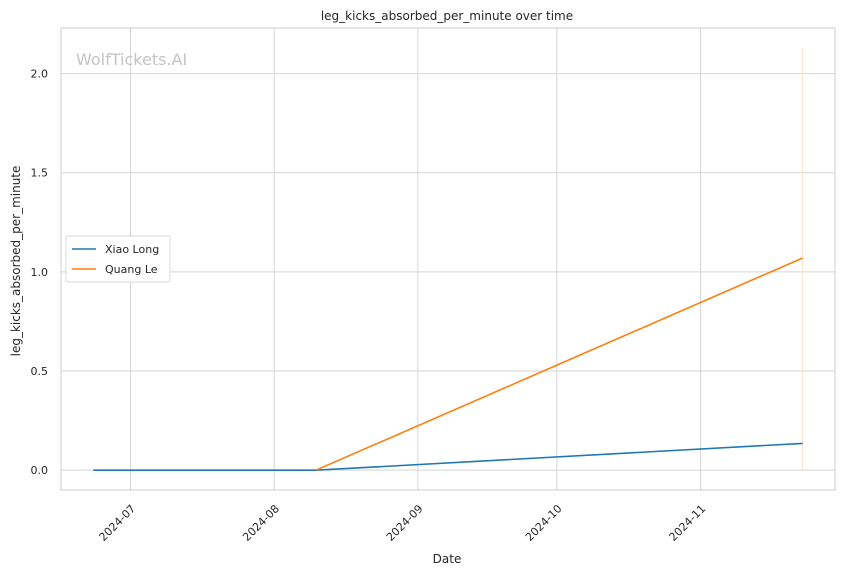 The image size is (844, 575). I want to click on y-tick-labels: 0.0 0.5 1.0 1.5 2.0, so click(40, 273).